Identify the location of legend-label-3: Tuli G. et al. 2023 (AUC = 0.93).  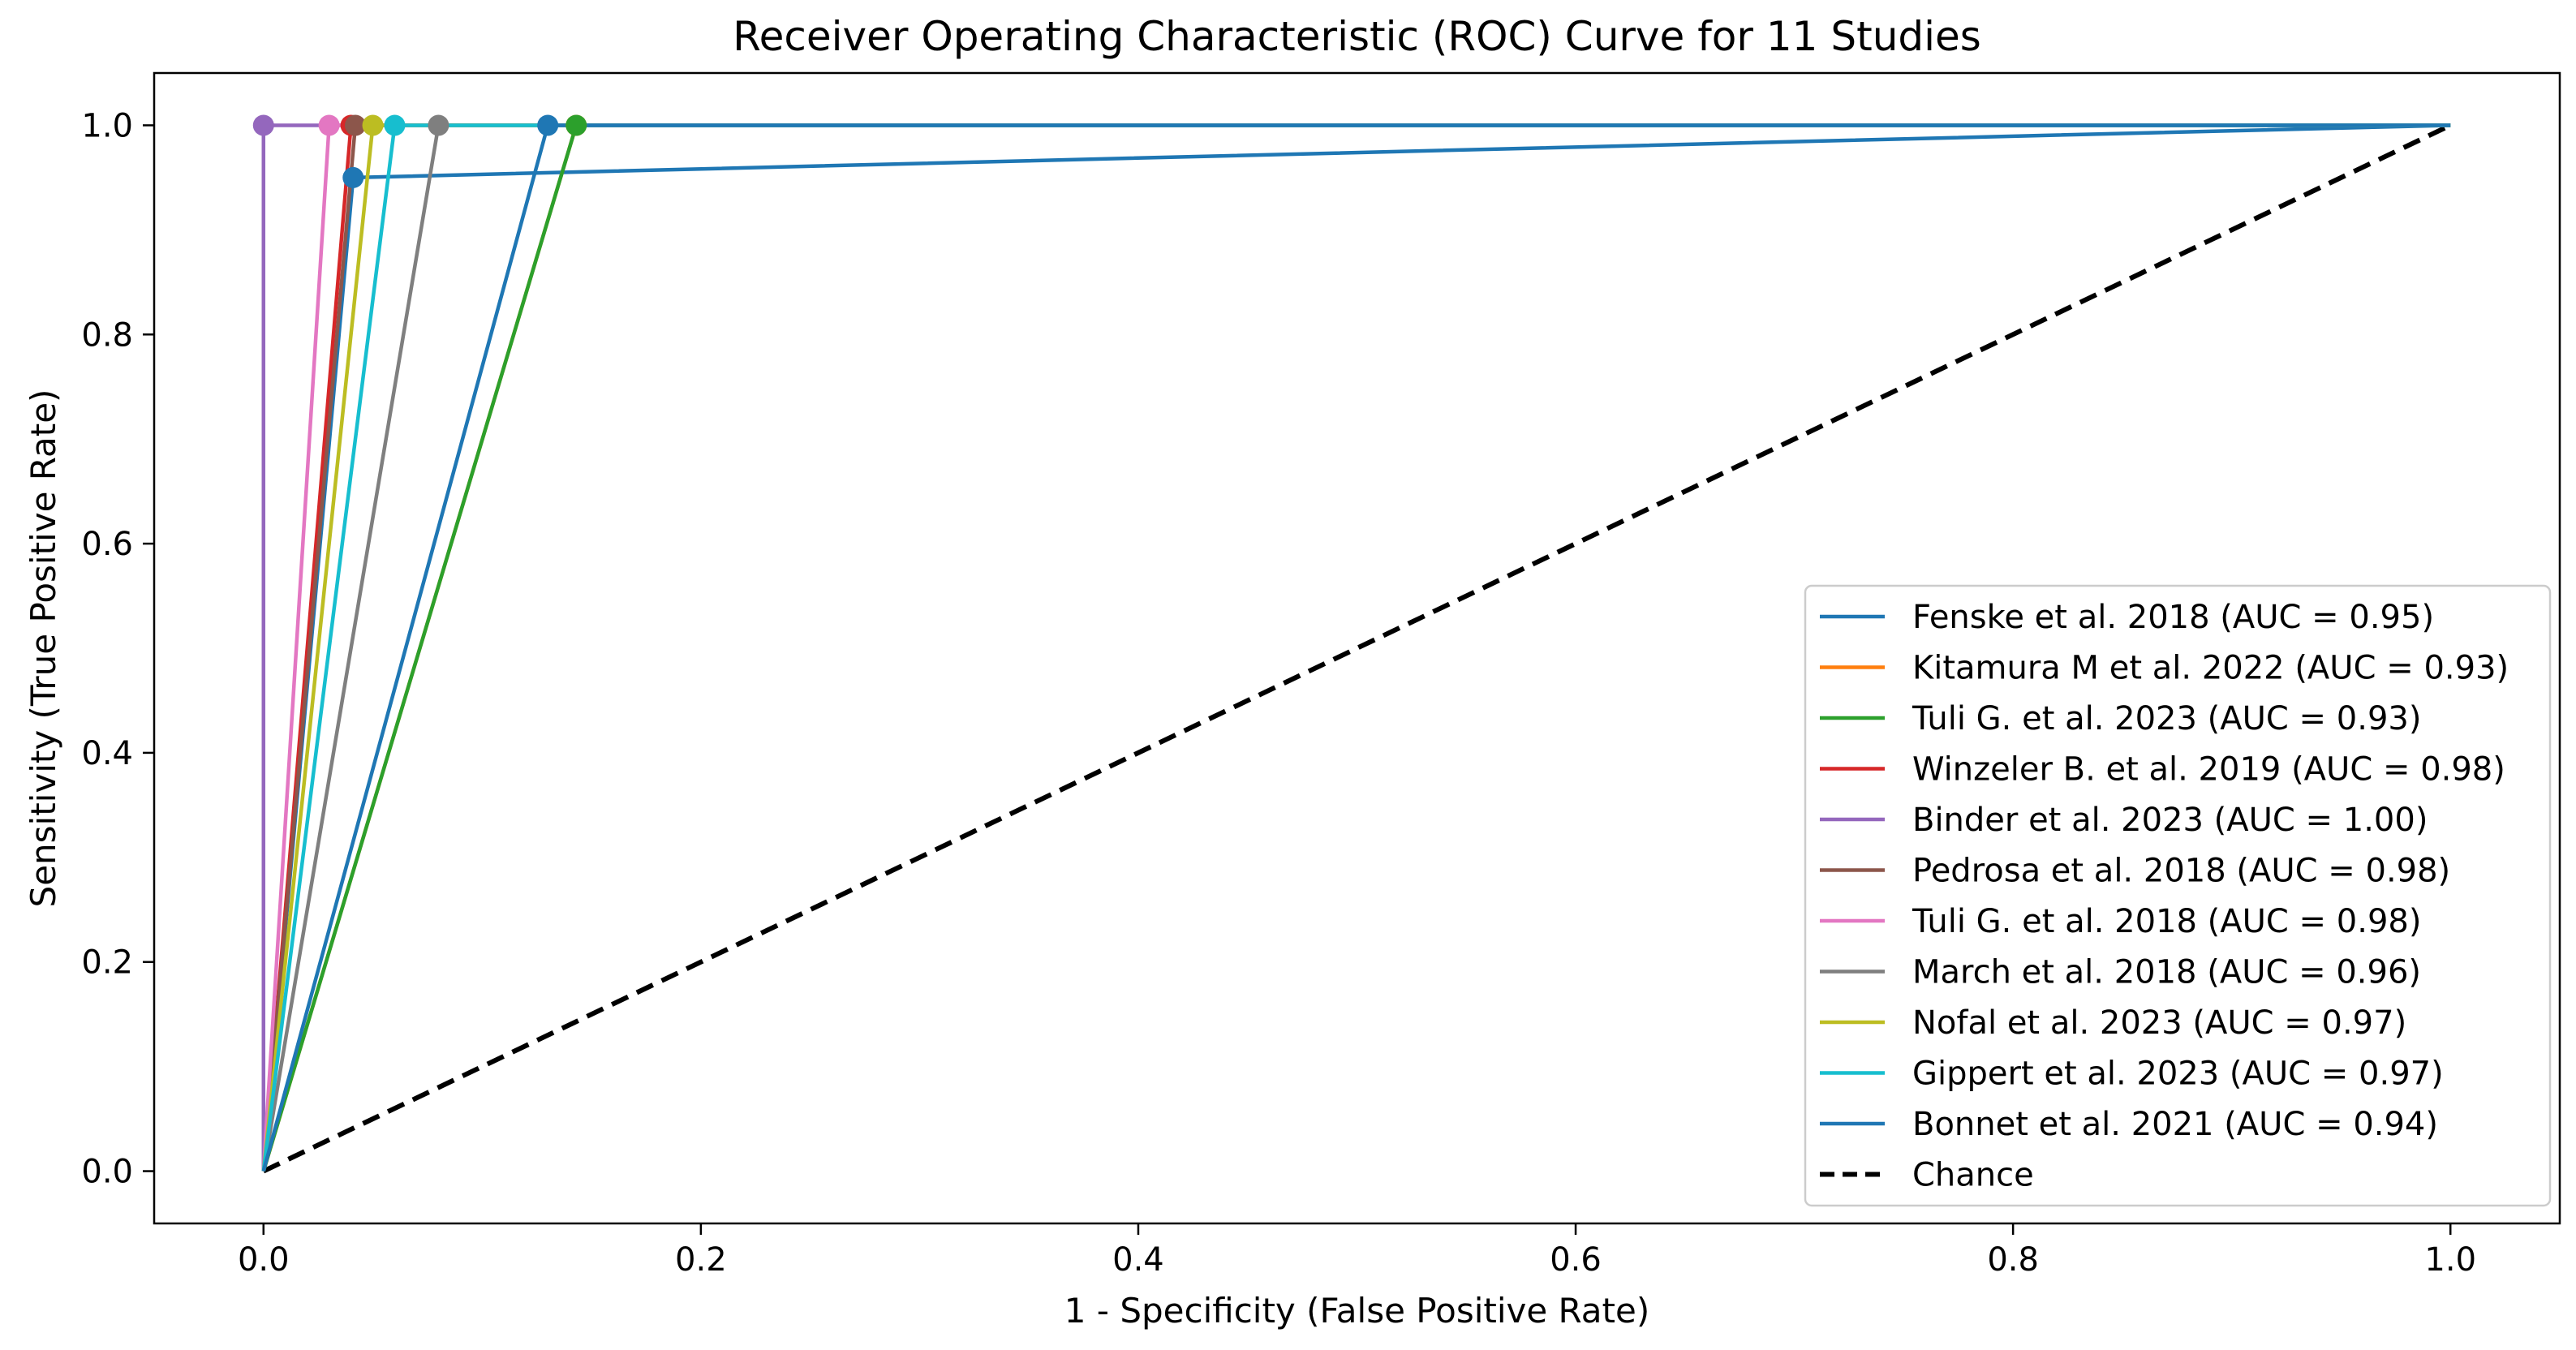
(2166, 718).